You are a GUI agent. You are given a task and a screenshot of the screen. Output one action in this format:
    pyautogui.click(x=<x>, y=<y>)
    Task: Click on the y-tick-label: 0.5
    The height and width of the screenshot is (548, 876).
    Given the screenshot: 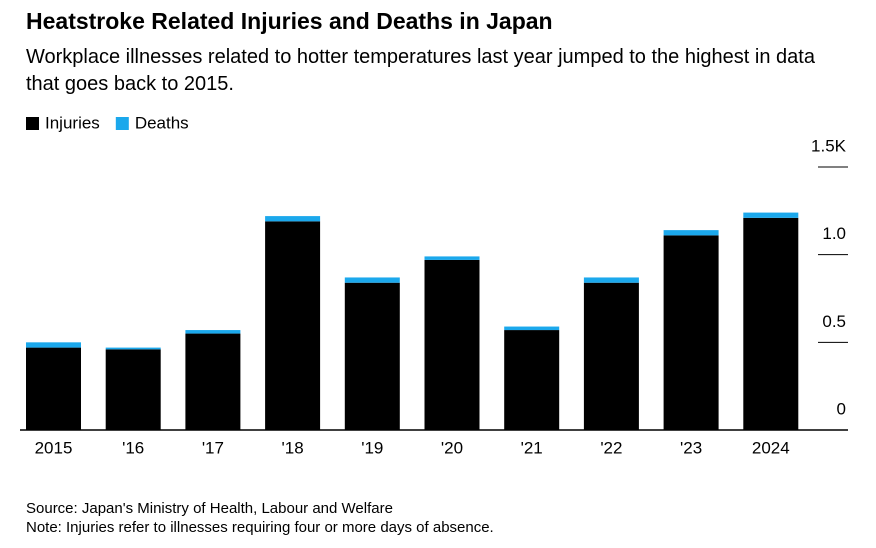 What is the action you would take?
    pyautogui.click(x=834, y=321)
    